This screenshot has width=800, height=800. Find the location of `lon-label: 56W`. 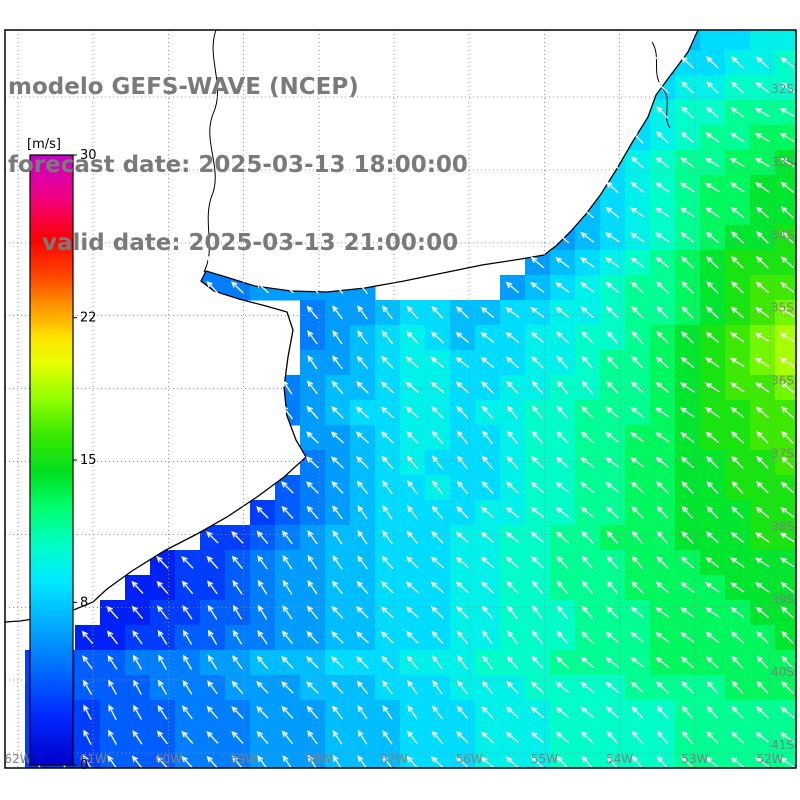

lon-label: 56W is located at coordinates (469, 759).